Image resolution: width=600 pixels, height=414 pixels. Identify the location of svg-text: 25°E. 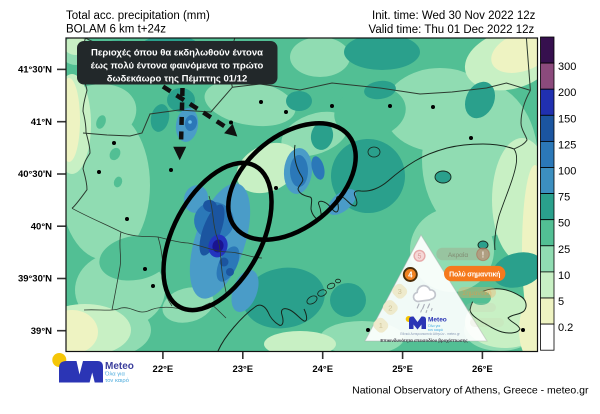
(402, 369).